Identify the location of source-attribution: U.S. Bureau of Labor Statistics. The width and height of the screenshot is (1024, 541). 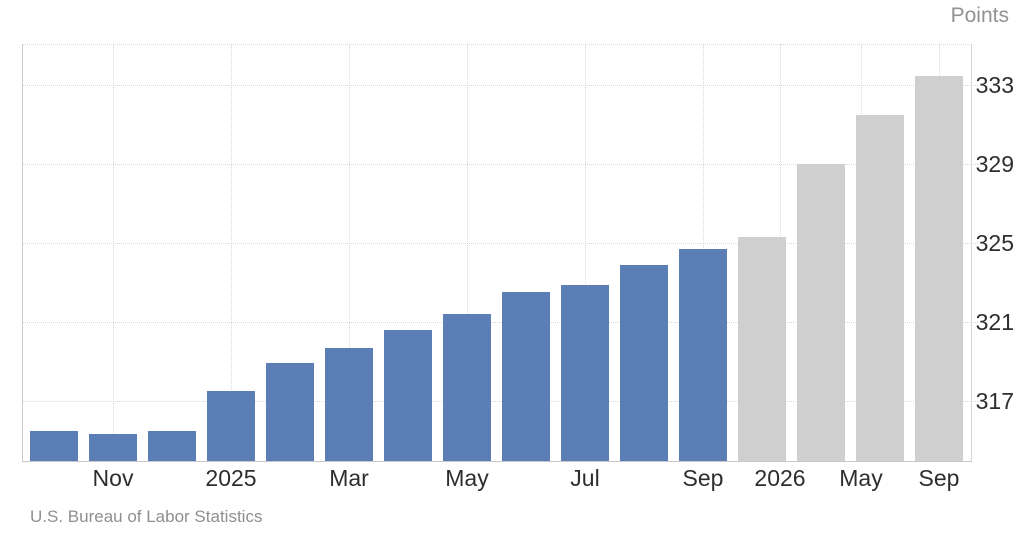
(146, 516).